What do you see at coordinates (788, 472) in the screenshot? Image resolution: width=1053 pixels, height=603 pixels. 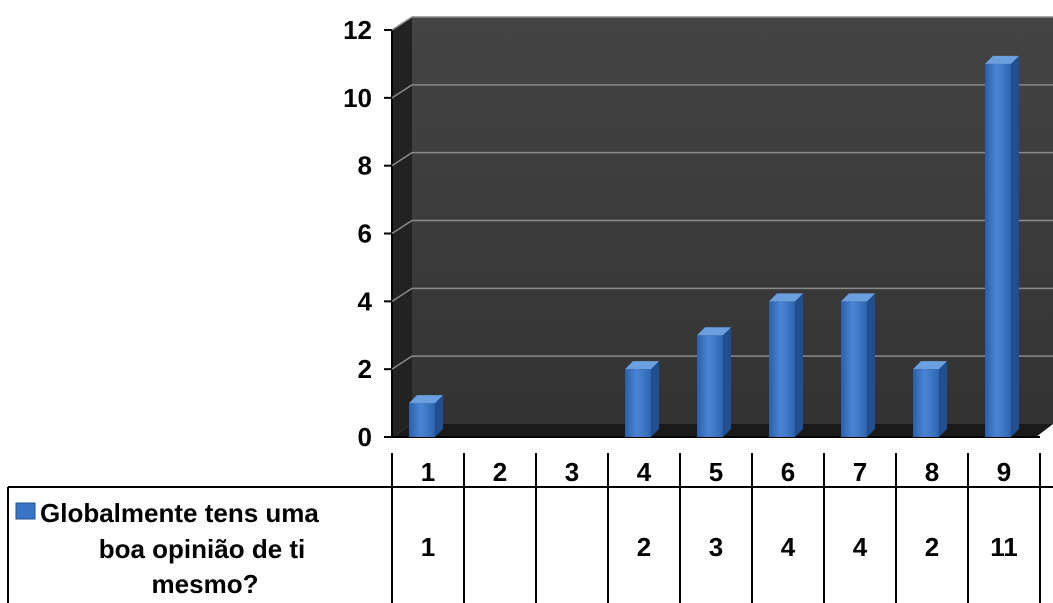 I see `x-tick-label: 6` at bounding box center [788, 472].